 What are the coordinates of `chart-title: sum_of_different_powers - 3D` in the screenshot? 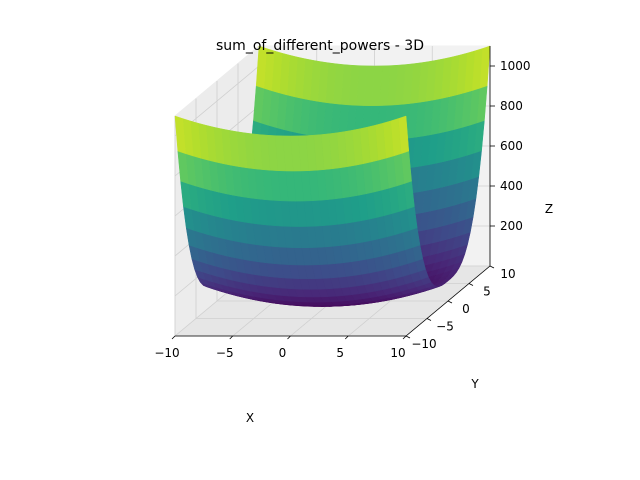 It's located at (320, 46).